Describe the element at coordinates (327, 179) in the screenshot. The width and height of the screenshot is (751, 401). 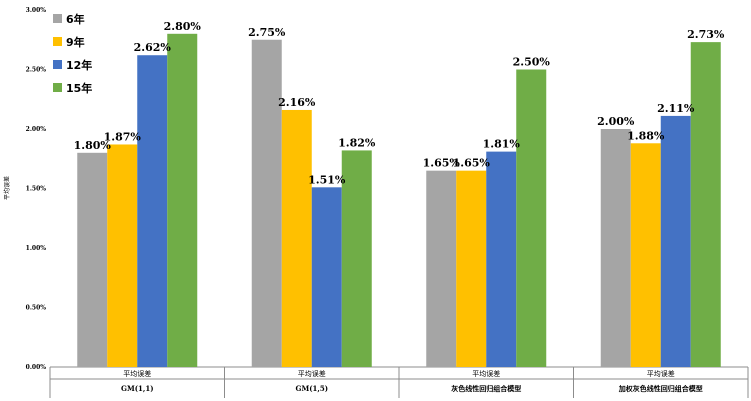
I see `data-label: 1.51%` at that location.